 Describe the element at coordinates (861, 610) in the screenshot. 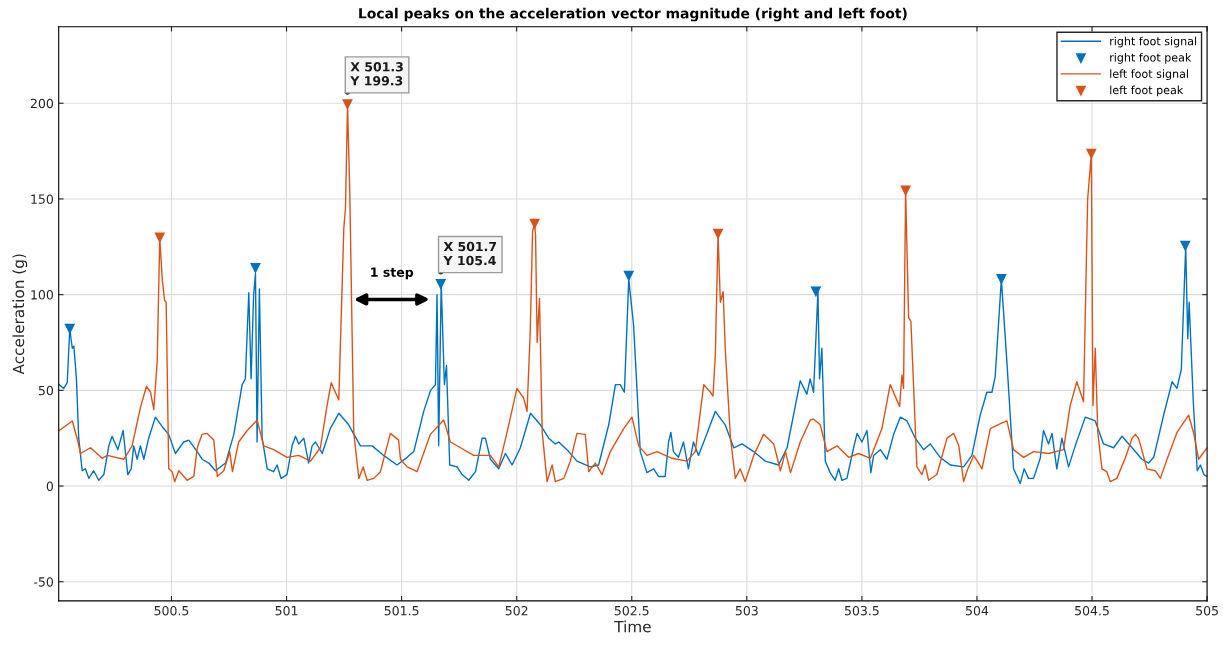

I see `x-tick-label: 503.5` at that location.